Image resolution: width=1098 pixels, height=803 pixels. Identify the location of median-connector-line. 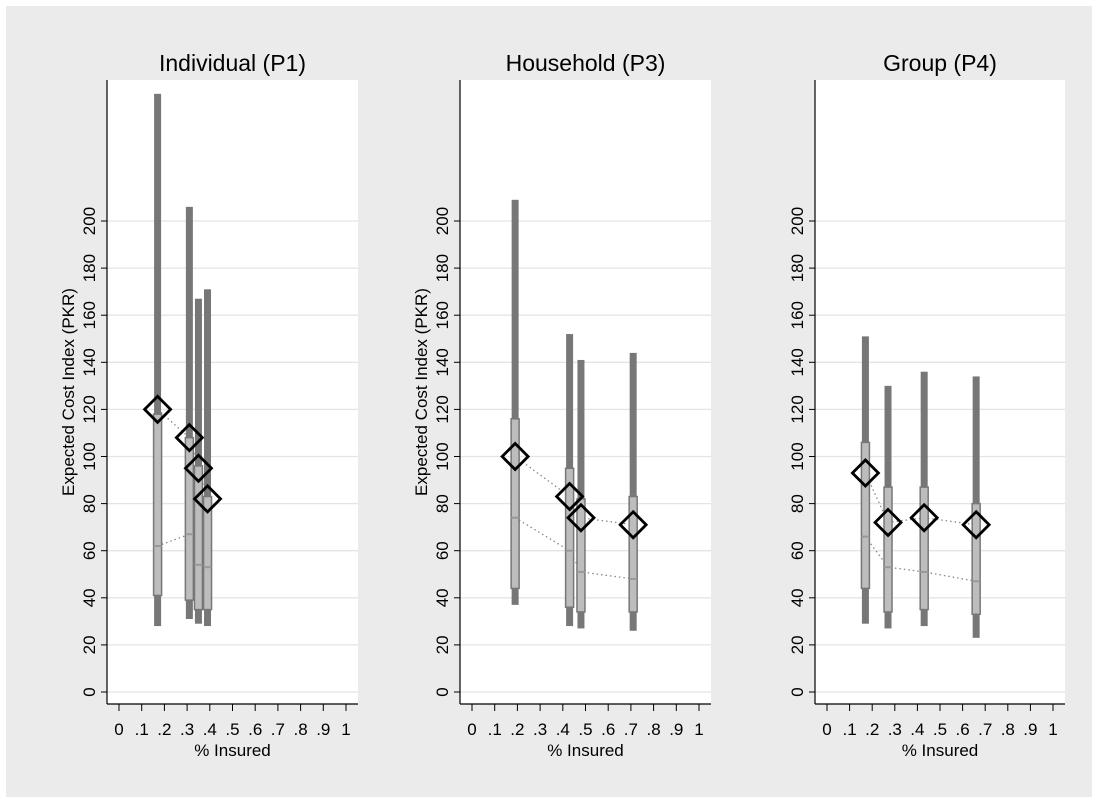
(920, 559).